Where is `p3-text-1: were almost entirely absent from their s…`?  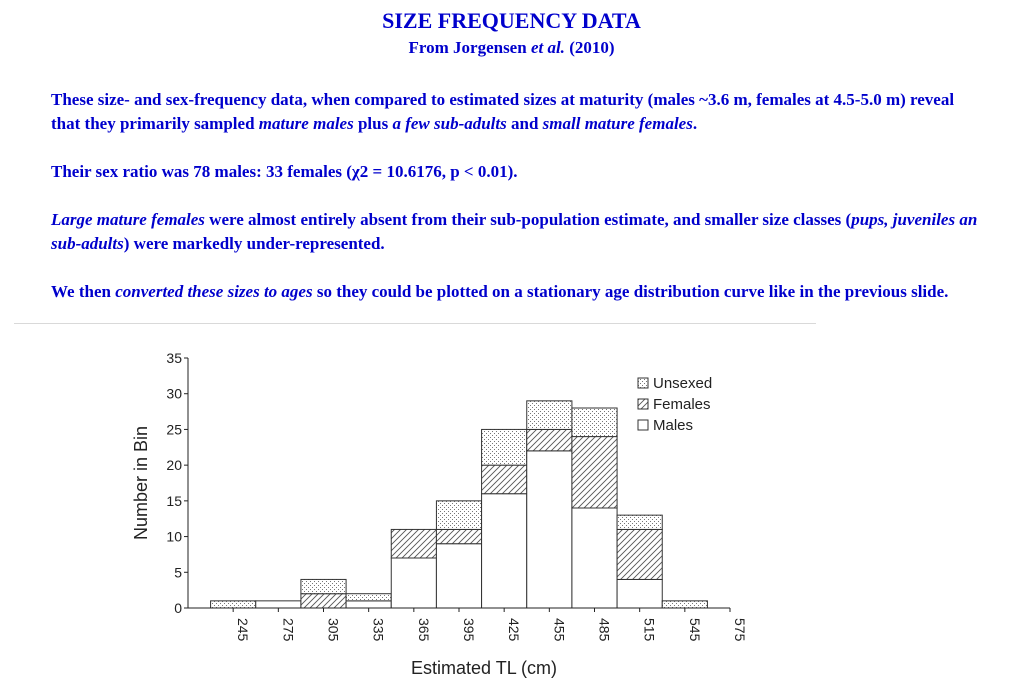
p3-text-1: were almost entirely absent from their s… is located at coordinates (528, 219).